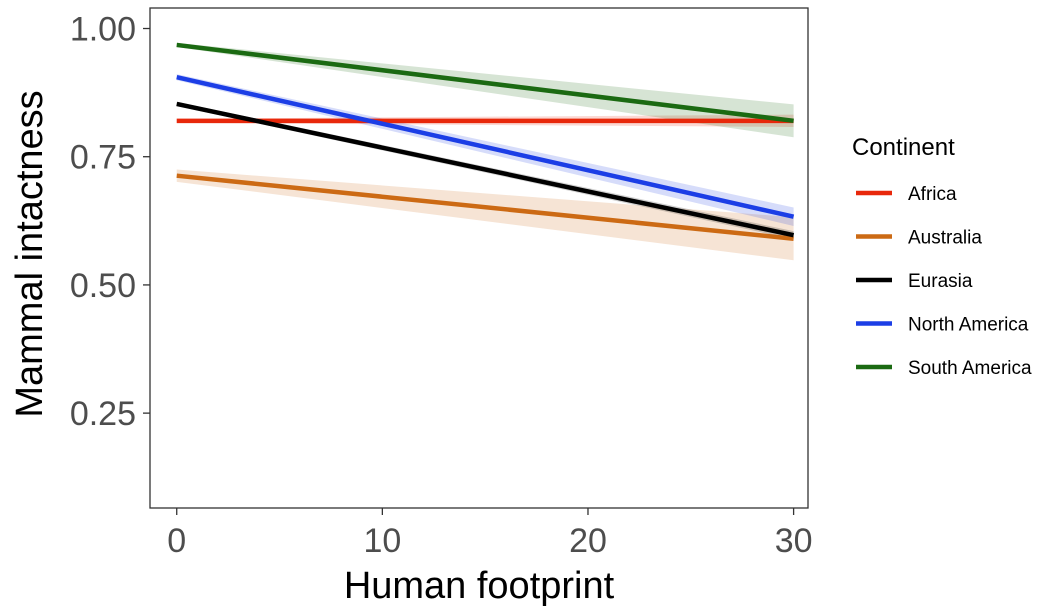 The width and height of the screenshot is (1056, 610). Describe the element at coordinates (382, 541) in the screenshot. I see `x-tick-label: 10` at that location.